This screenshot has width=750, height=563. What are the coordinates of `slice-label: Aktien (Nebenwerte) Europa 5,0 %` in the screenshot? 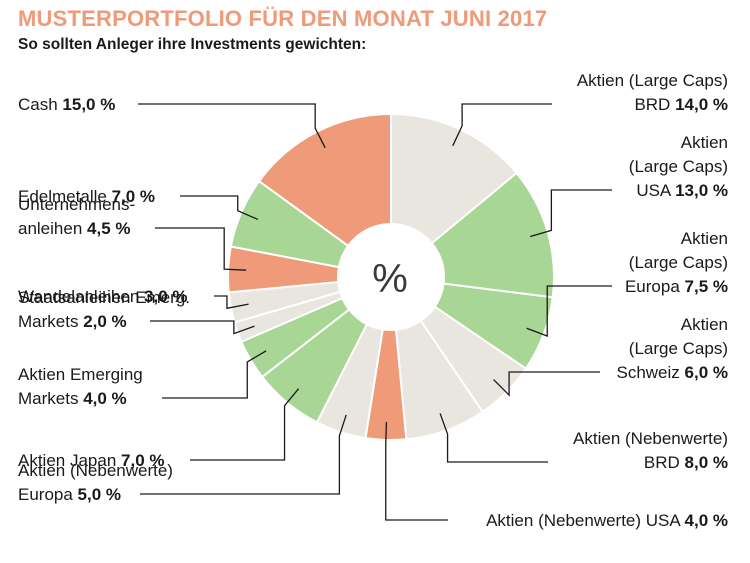 It's located at (95, 482).